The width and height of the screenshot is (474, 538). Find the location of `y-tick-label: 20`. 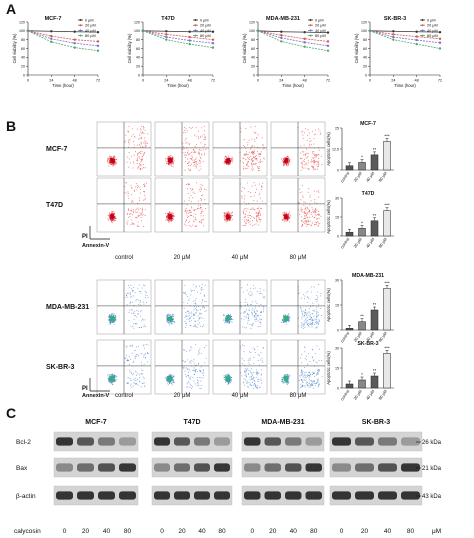

y-tick-label: 20 is located at coordinates (253, 66).